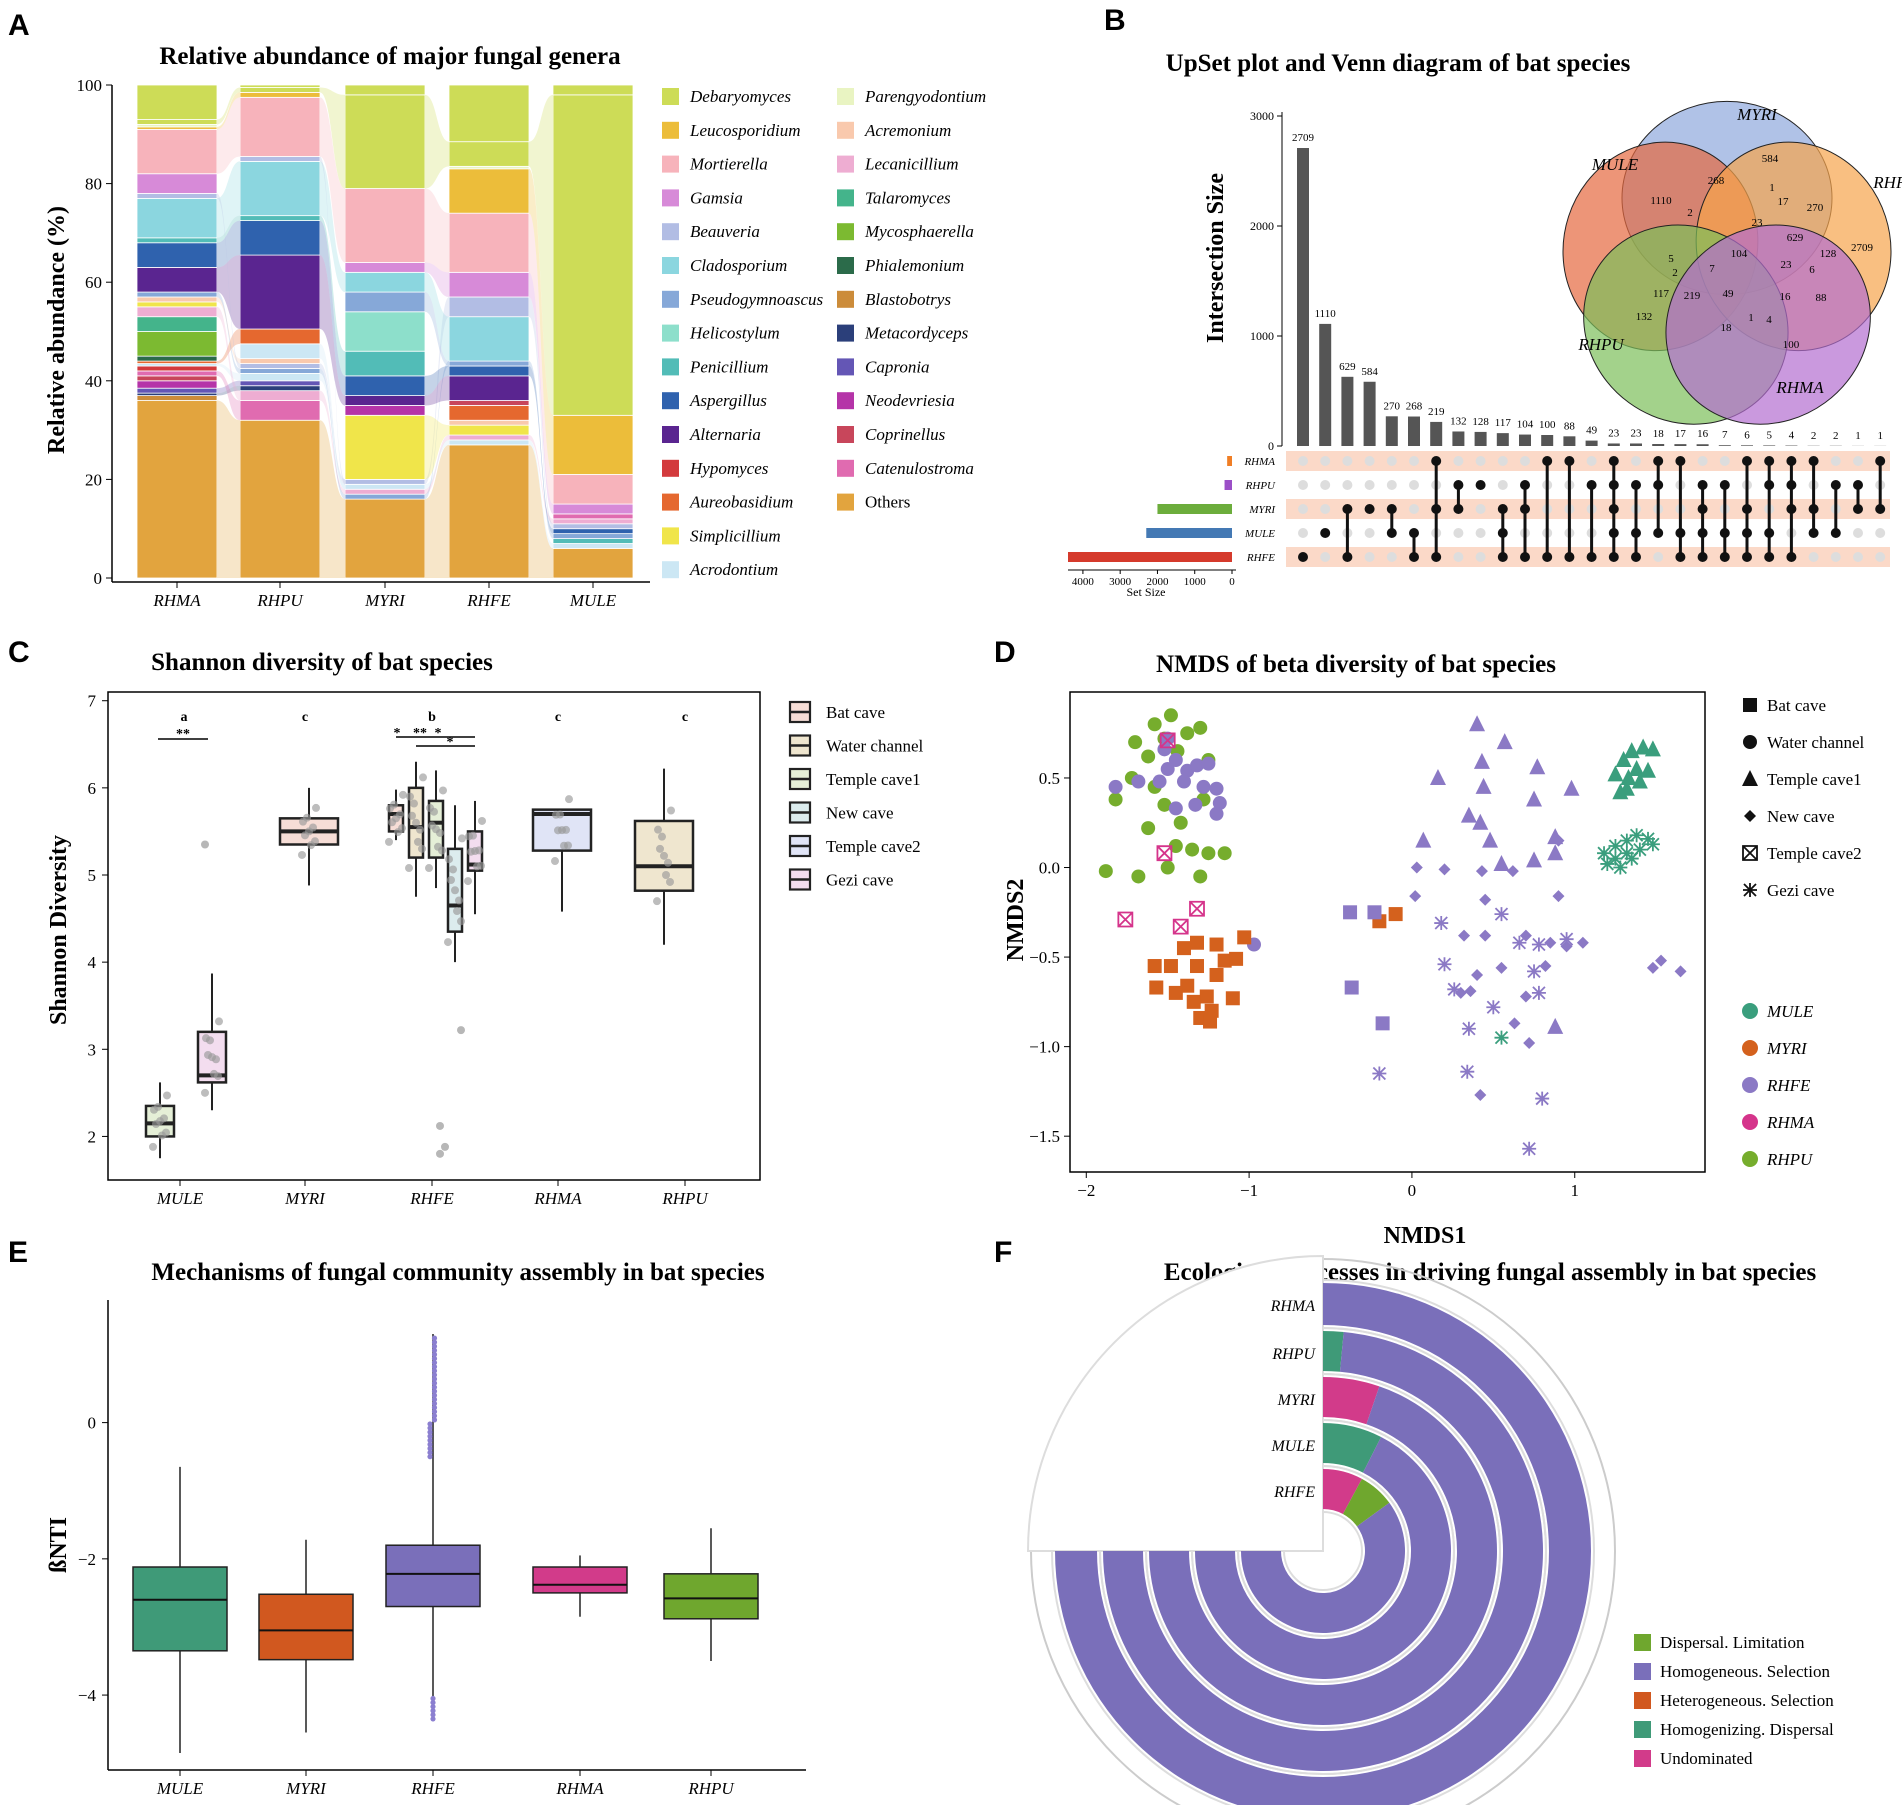  I want to click on legend-label: MULE, so click(1790, 1011).